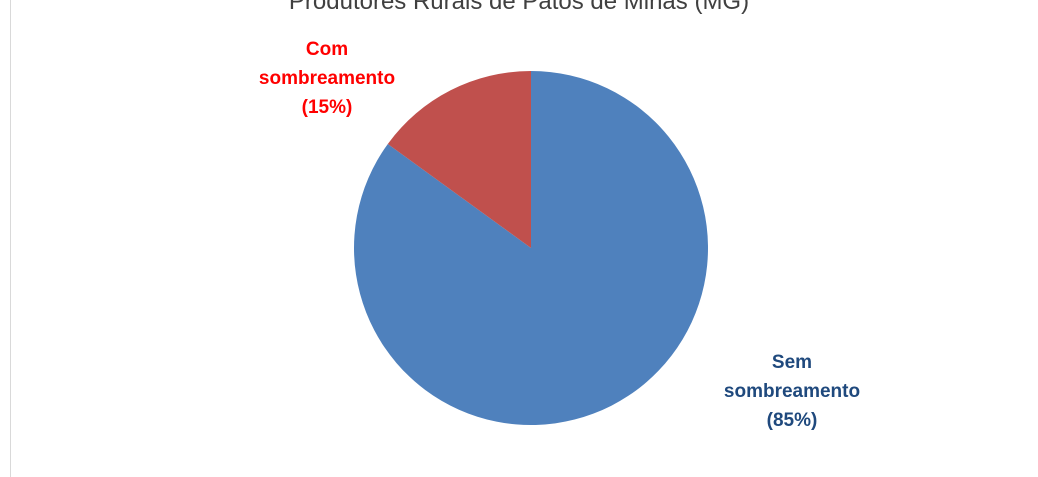  What do you see at coordinates (519, 7) in the screenshot?
I see `chart-title: Produtores Rurais de Patos de Minas (MG)` at bounding box center [519, 7].